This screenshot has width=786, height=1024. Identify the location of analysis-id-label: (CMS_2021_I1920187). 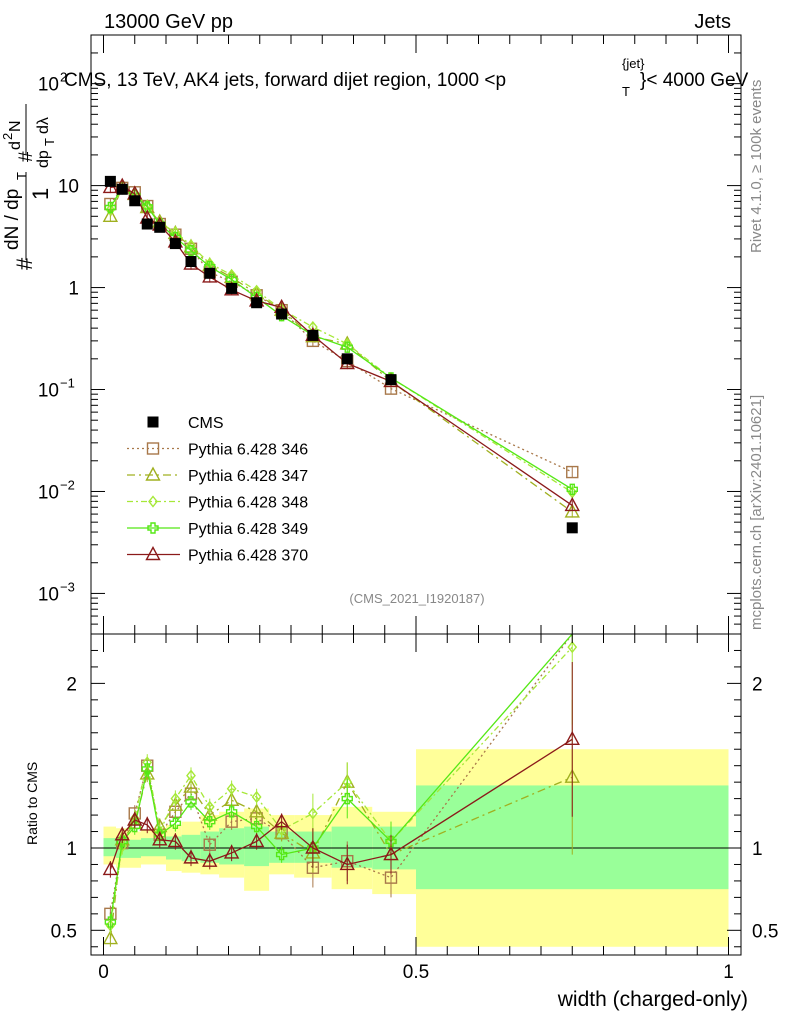
(416, 598).